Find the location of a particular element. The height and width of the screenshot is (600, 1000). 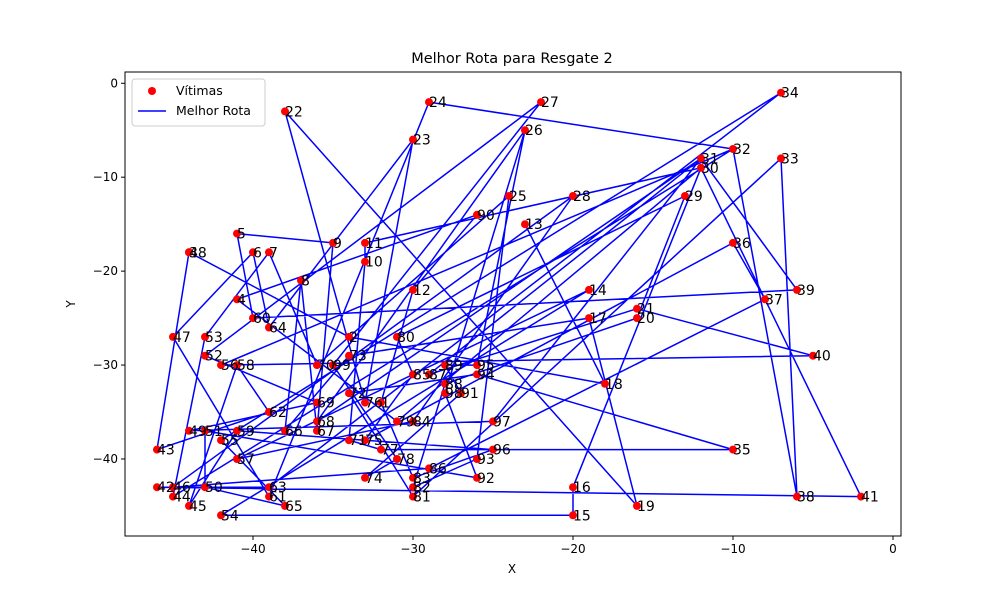

victim-label-29: 29 is located at coordinates (694, 197).